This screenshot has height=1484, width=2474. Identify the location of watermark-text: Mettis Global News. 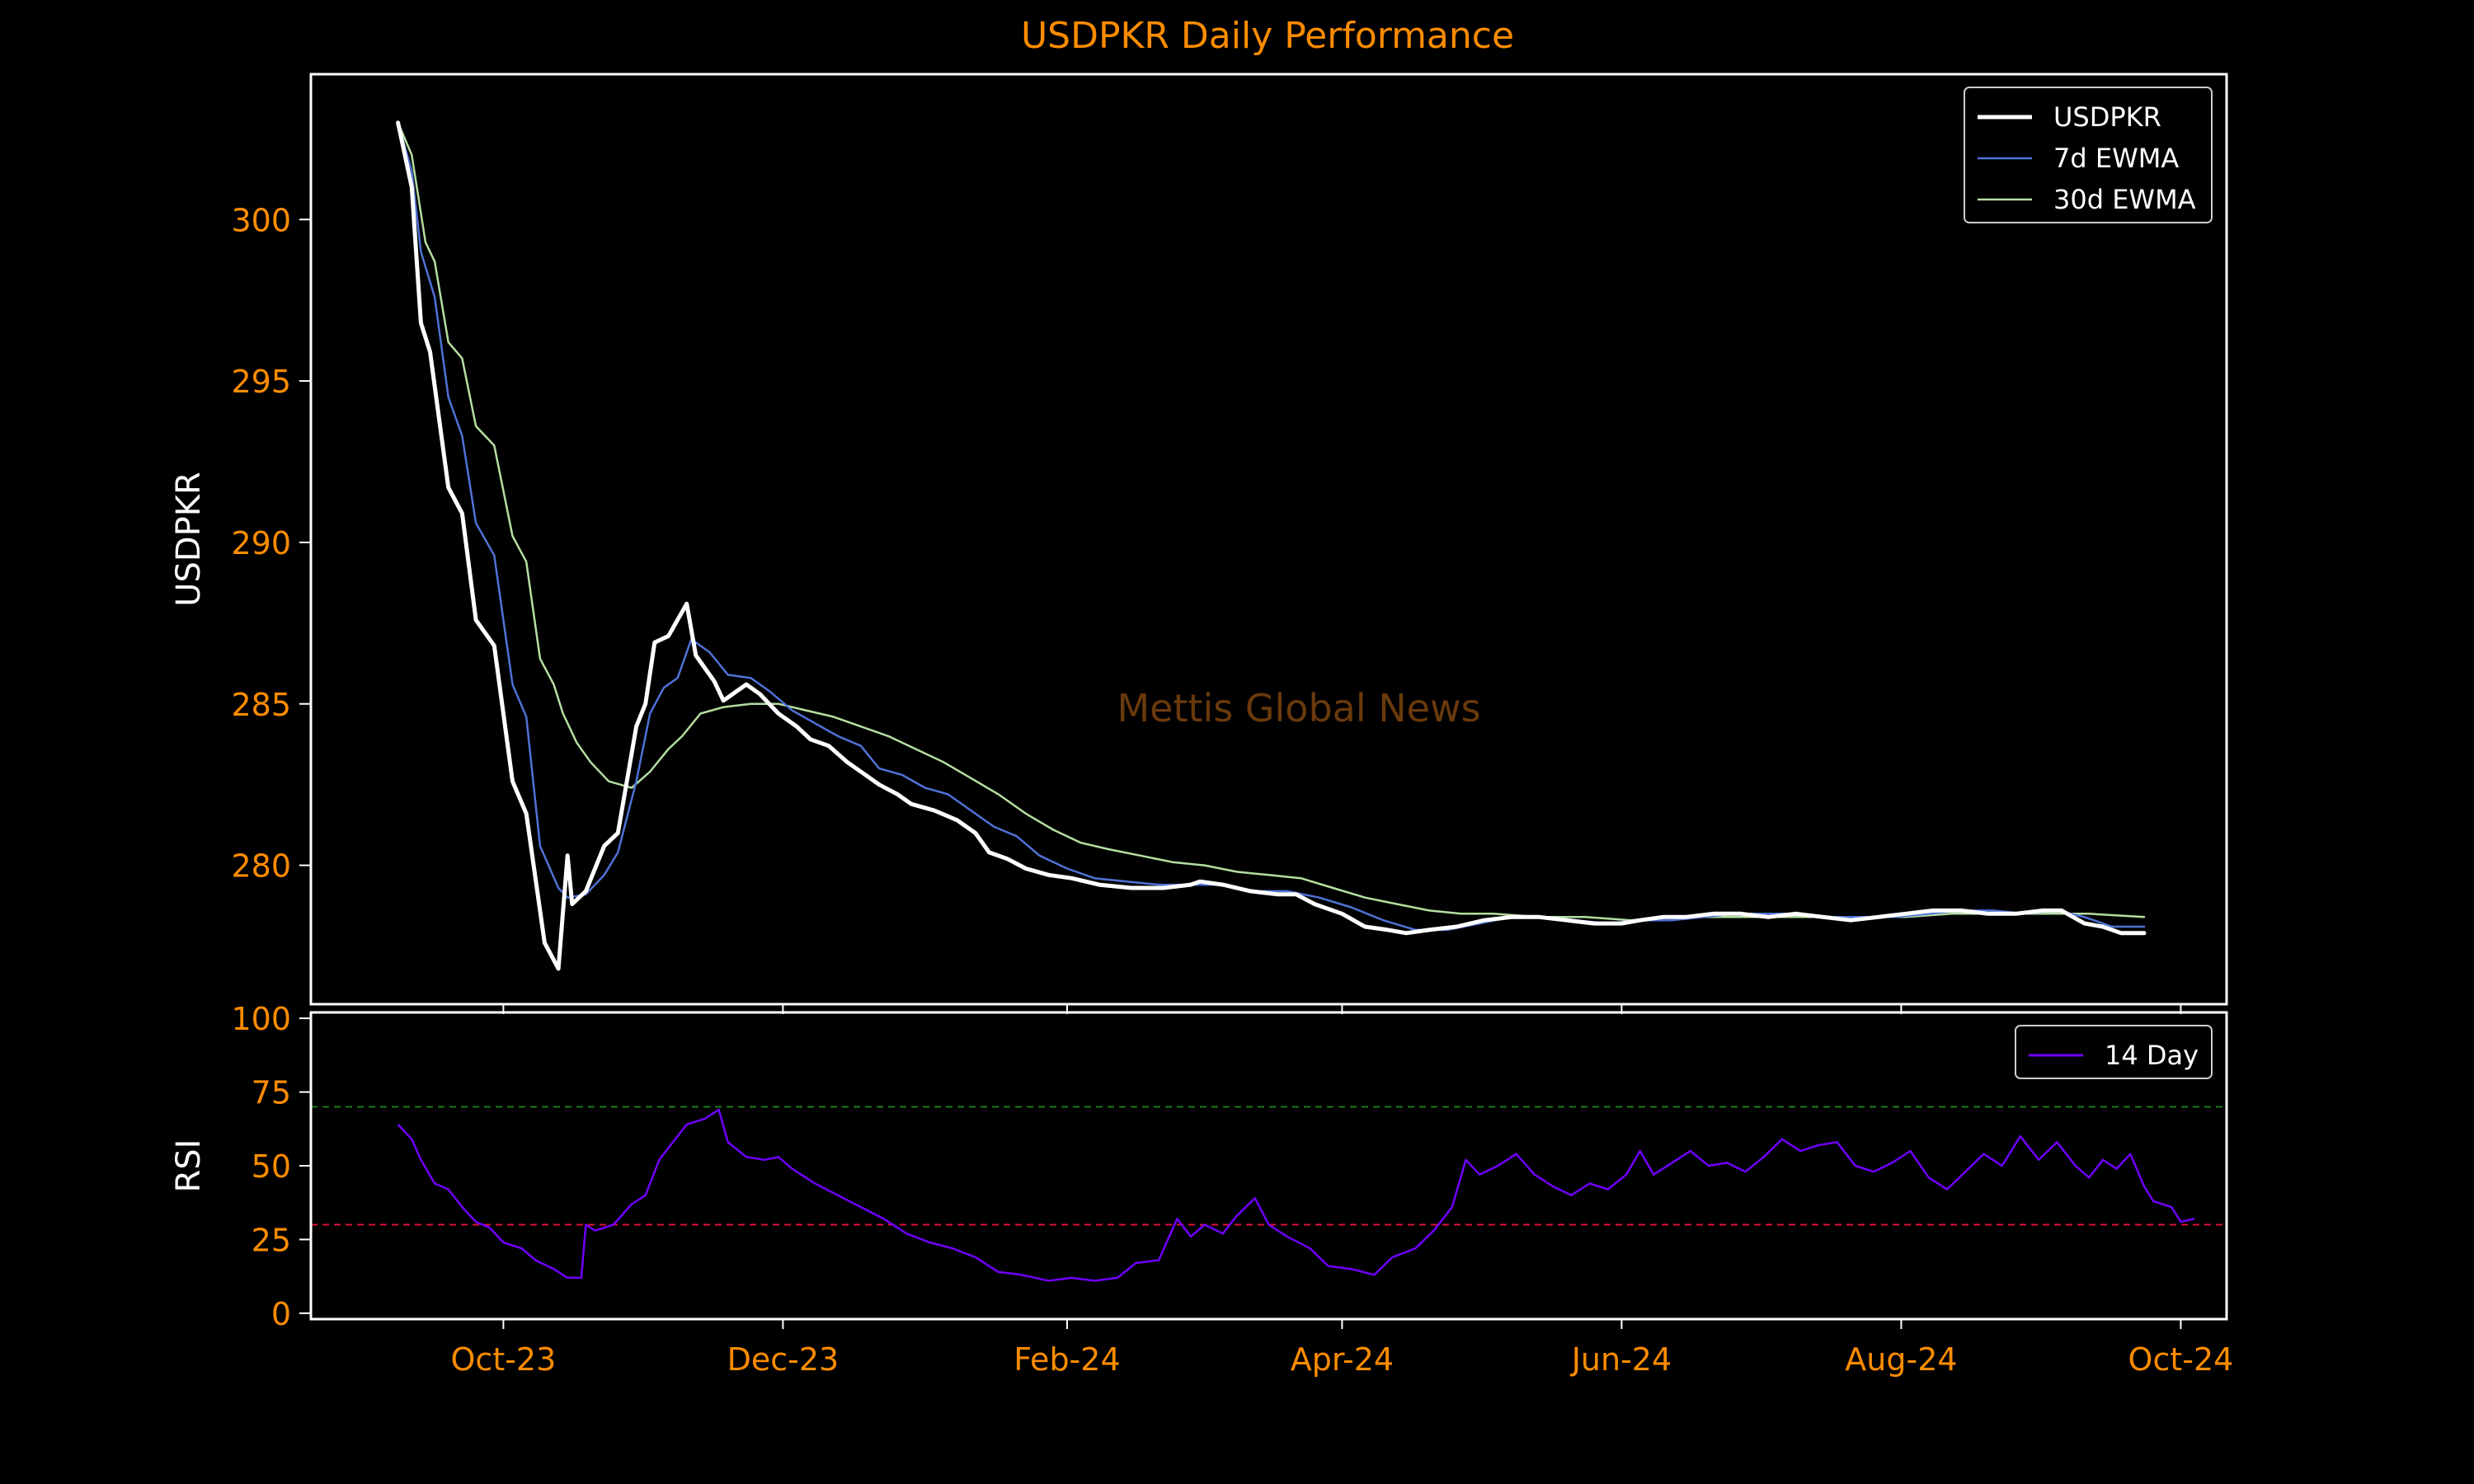
(1298, 708).